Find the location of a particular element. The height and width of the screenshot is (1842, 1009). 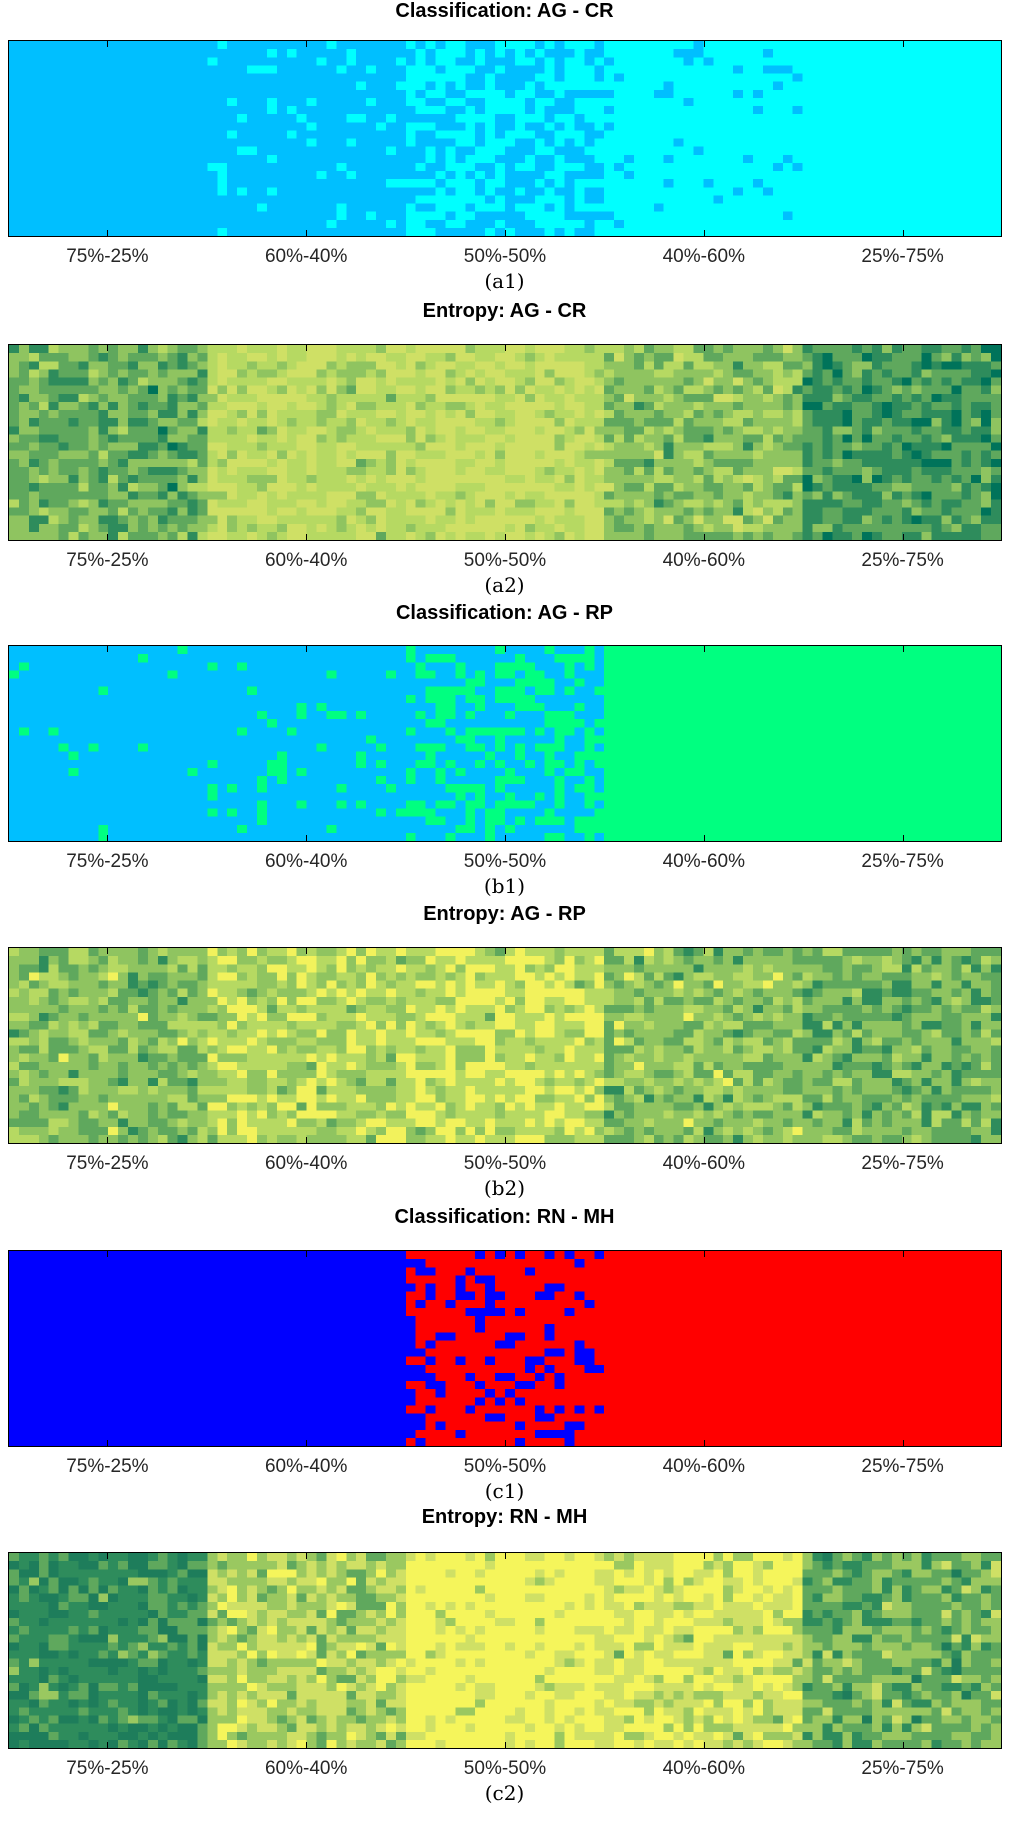

panel-caption: (c2) is located at coordinates (504, 1793).